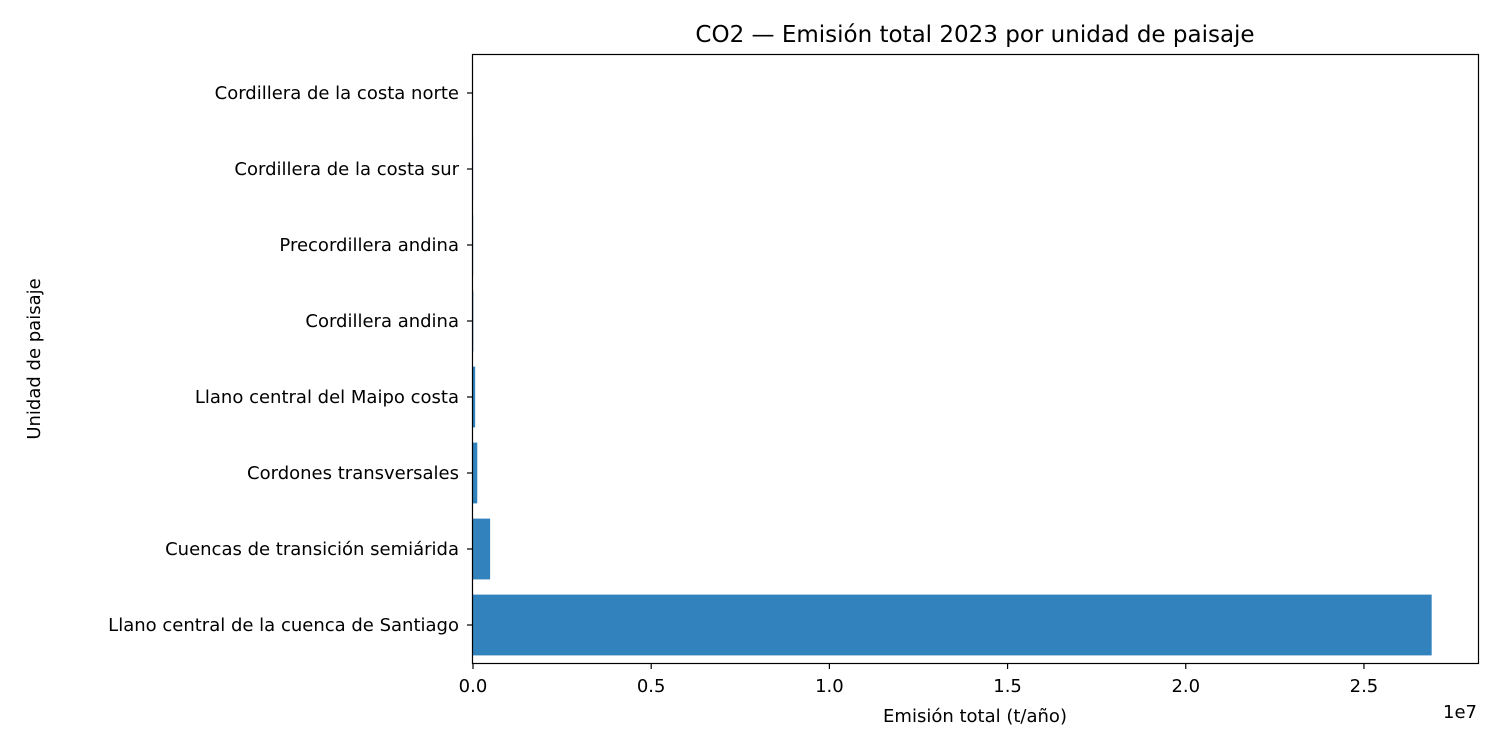  What do you see at coordinates (327, 397) in the screenshot?
I see `y-tick-label-4: Llano central del Maipo costa` at bounding box center [327, 397].